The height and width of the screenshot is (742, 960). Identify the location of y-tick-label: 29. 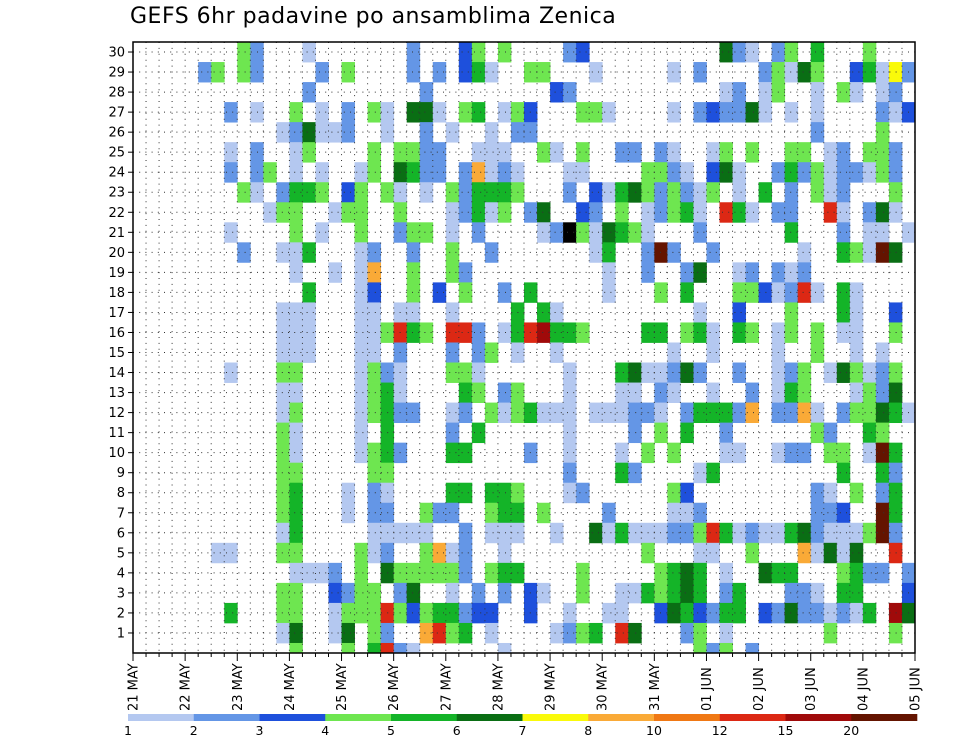
(116, 73).